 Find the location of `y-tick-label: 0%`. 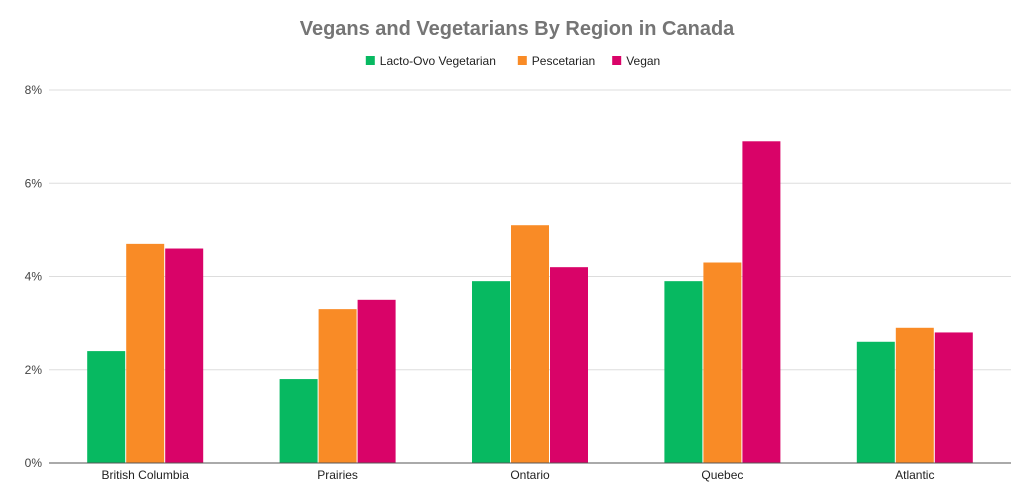

y-tick-label: 0% is located at coordinates (34, 463).